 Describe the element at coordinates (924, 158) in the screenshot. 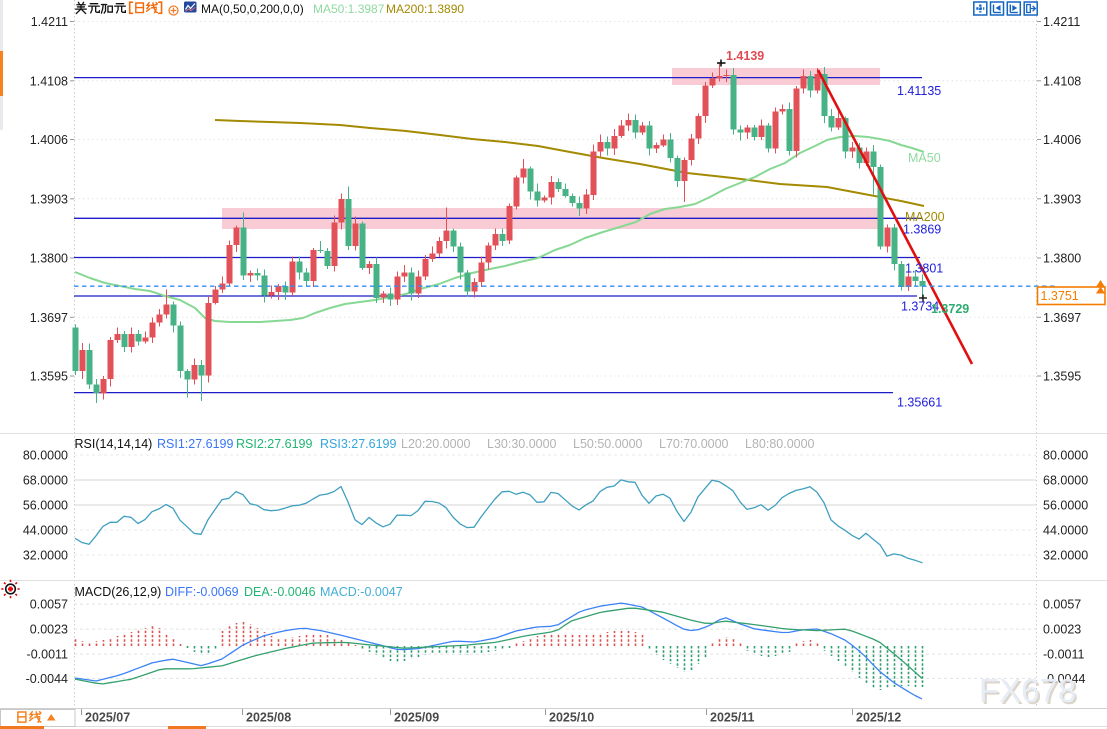

I see `svg-text: MA50` at that location.